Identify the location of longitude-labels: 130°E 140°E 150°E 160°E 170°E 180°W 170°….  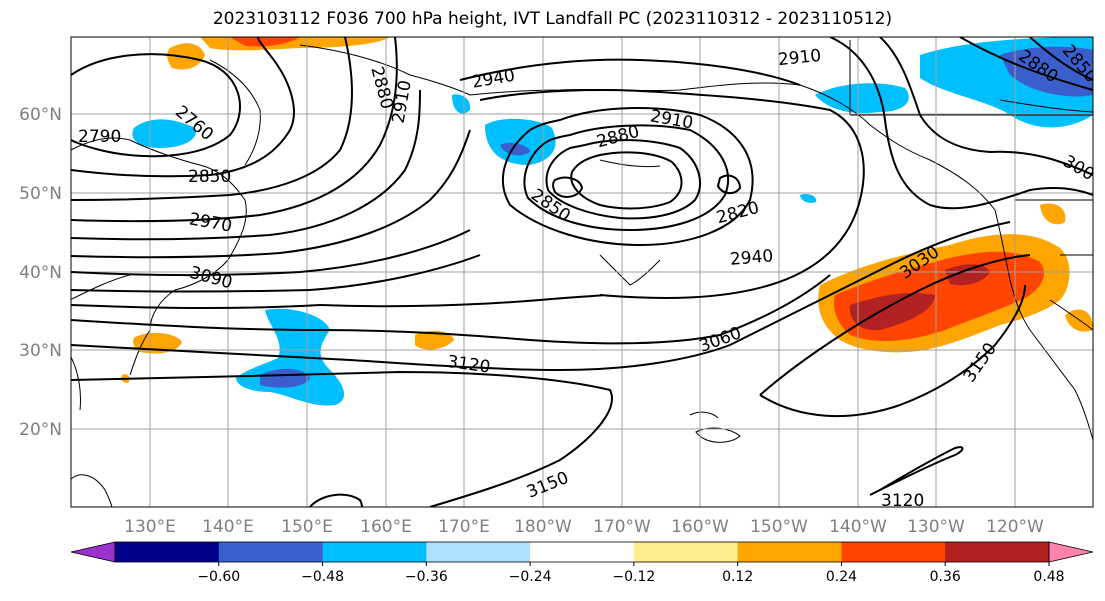
(584, 527).